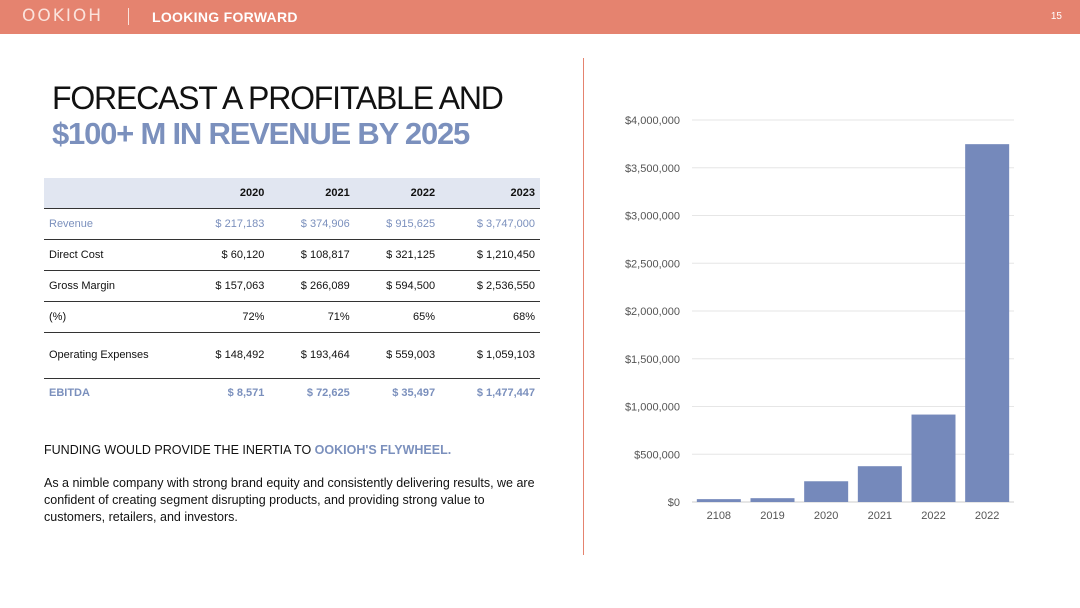  Describe the element at coordinates (652, 360) in the screenshot. I see `y-tick-label: $1,500,000` at that location.